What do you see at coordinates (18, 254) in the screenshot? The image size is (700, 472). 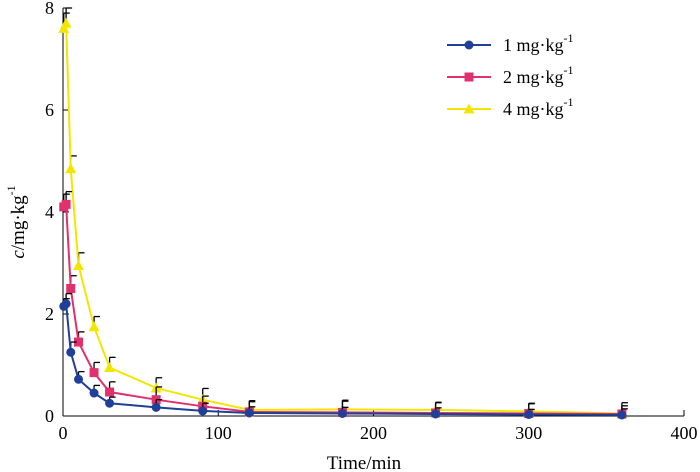 I see `y-axis-label-italic: c` at bounding box center [18, 254].